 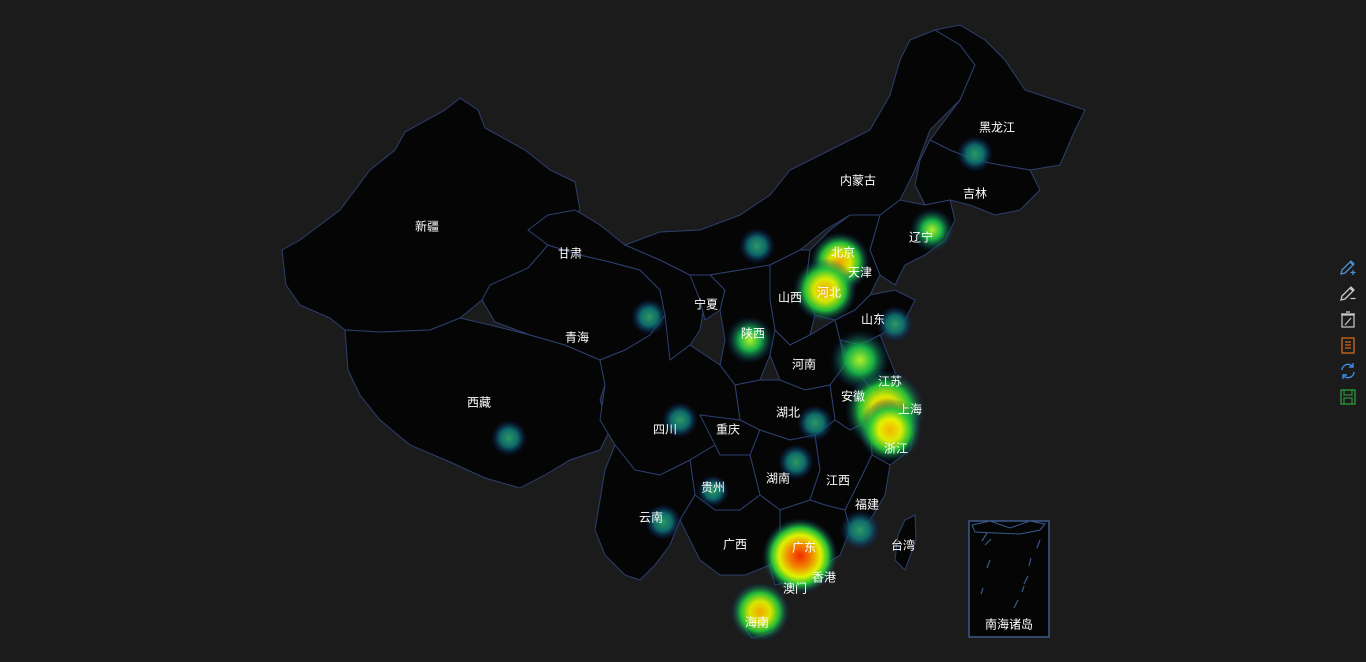 I want to click on province-yunnan, so click(x=645, y=512).